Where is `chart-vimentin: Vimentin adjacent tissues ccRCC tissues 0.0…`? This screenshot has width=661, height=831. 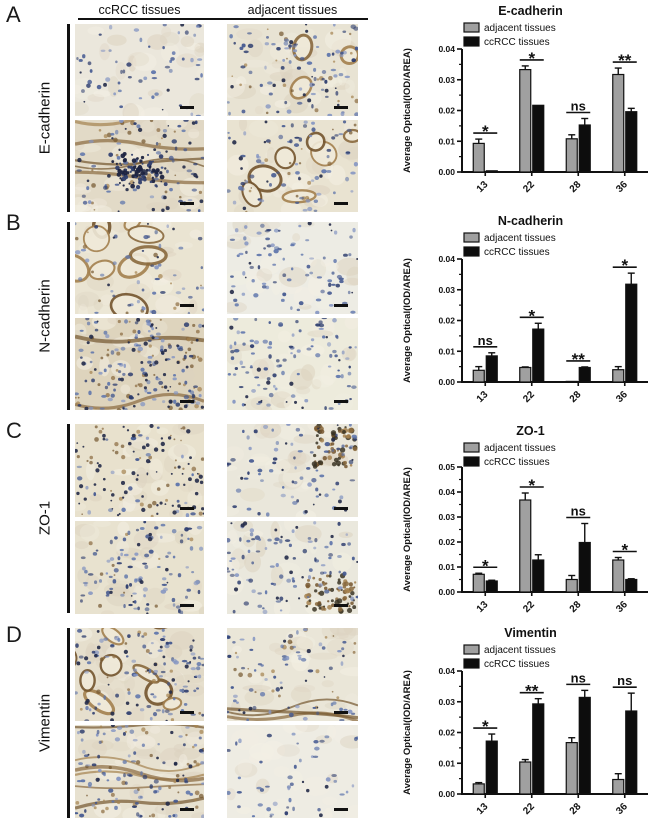 chart-vimentin: Vimentin adjacent tissues ccRCC tissues 0.0… is located at coordinates (530, 725).